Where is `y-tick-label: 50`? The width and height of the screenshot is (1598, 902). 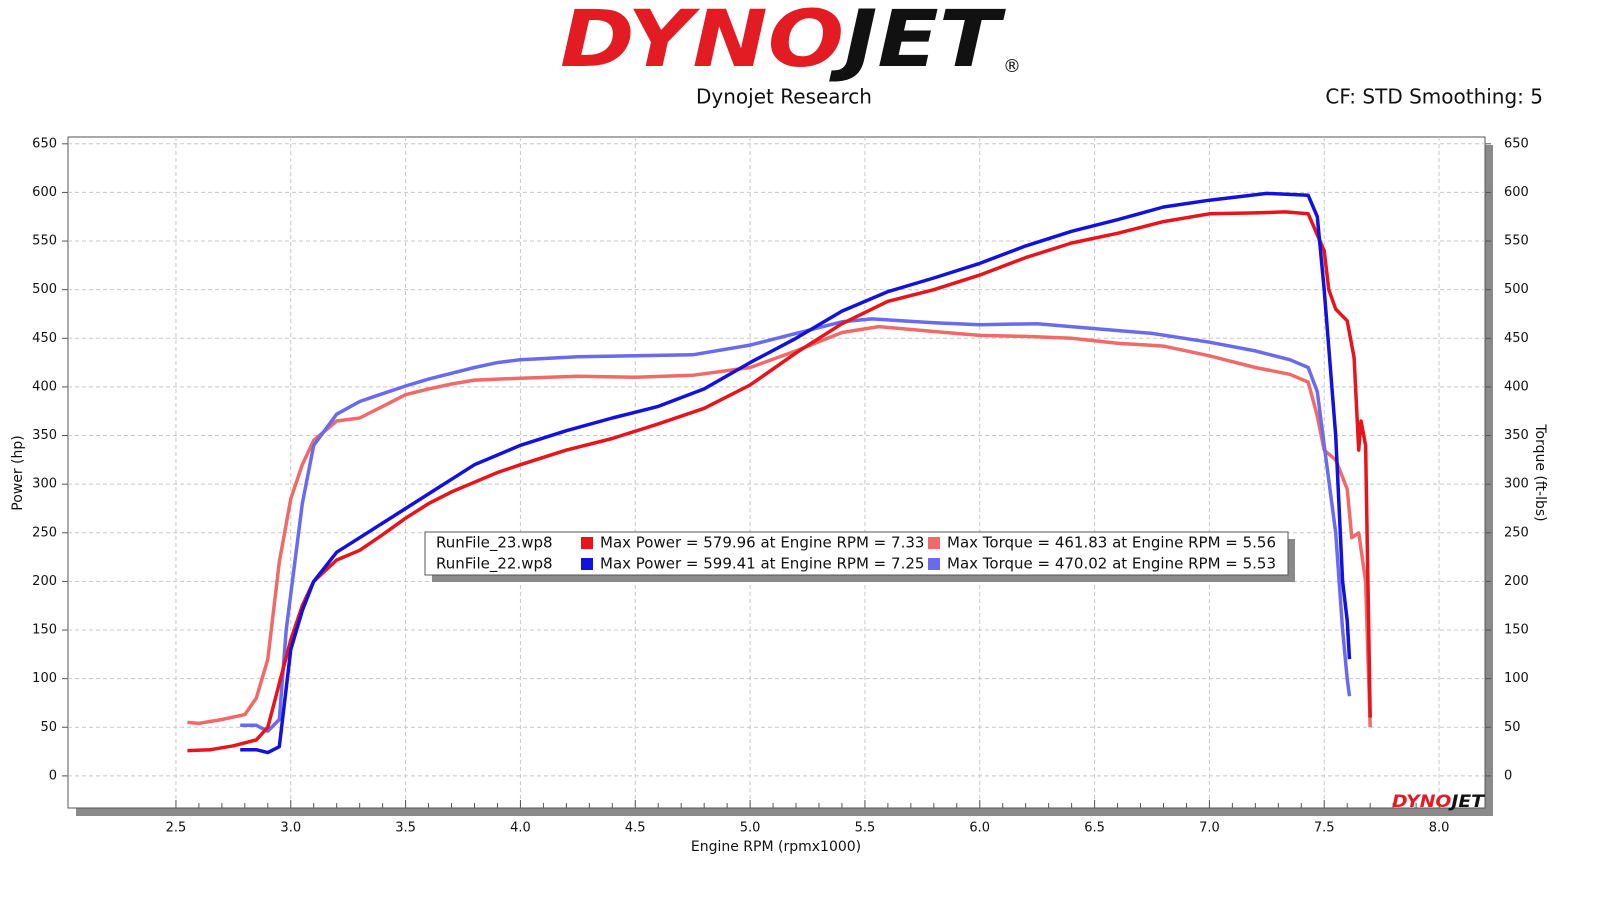 y-tick-label: 50 is located at coordinates (48, 727).